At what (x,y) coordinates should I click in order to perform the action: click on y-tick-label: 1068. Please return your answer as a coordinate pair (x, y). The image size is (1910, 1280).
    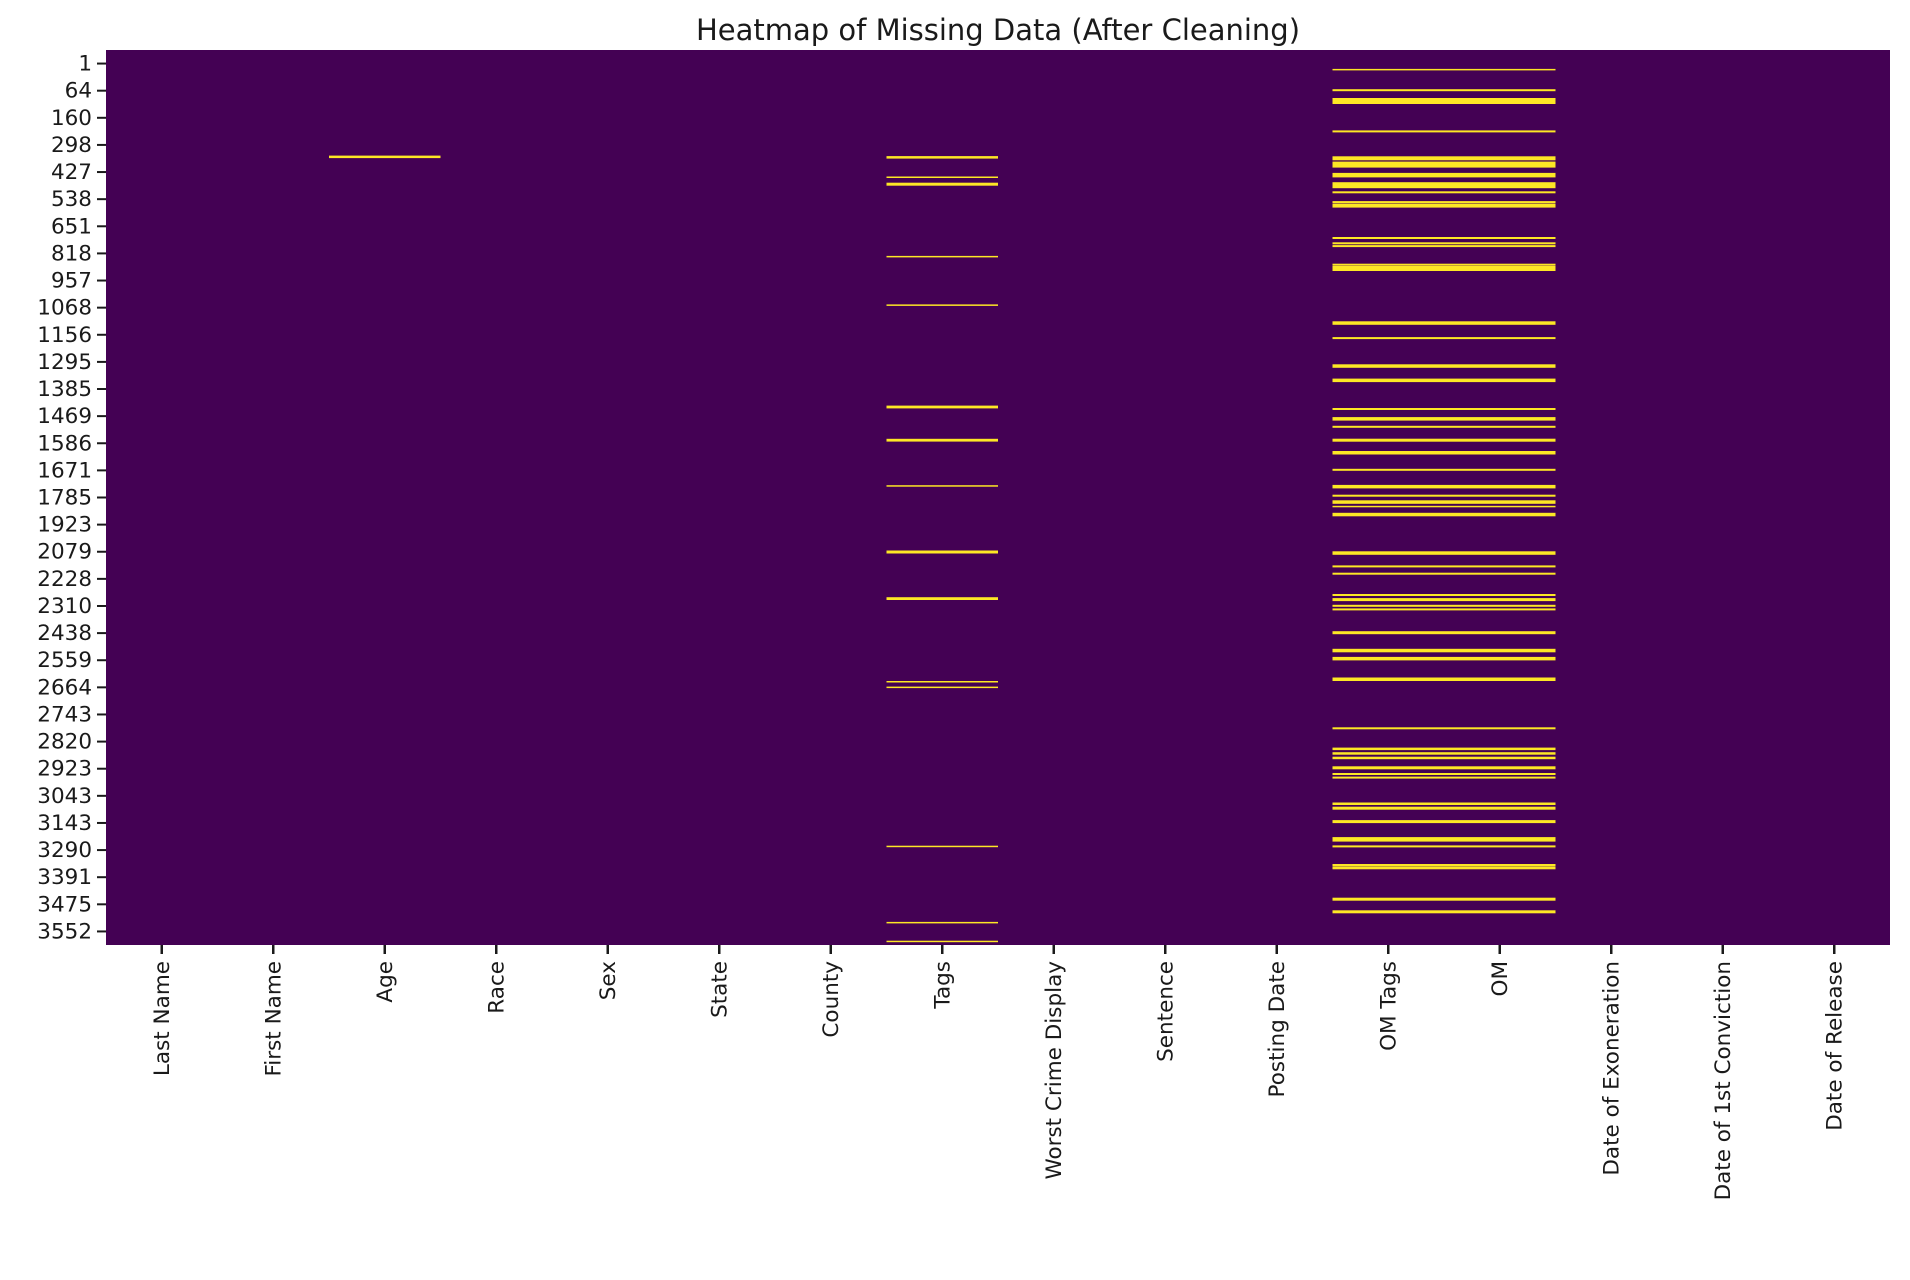
    Looking at the image, I should click on (64, 308).